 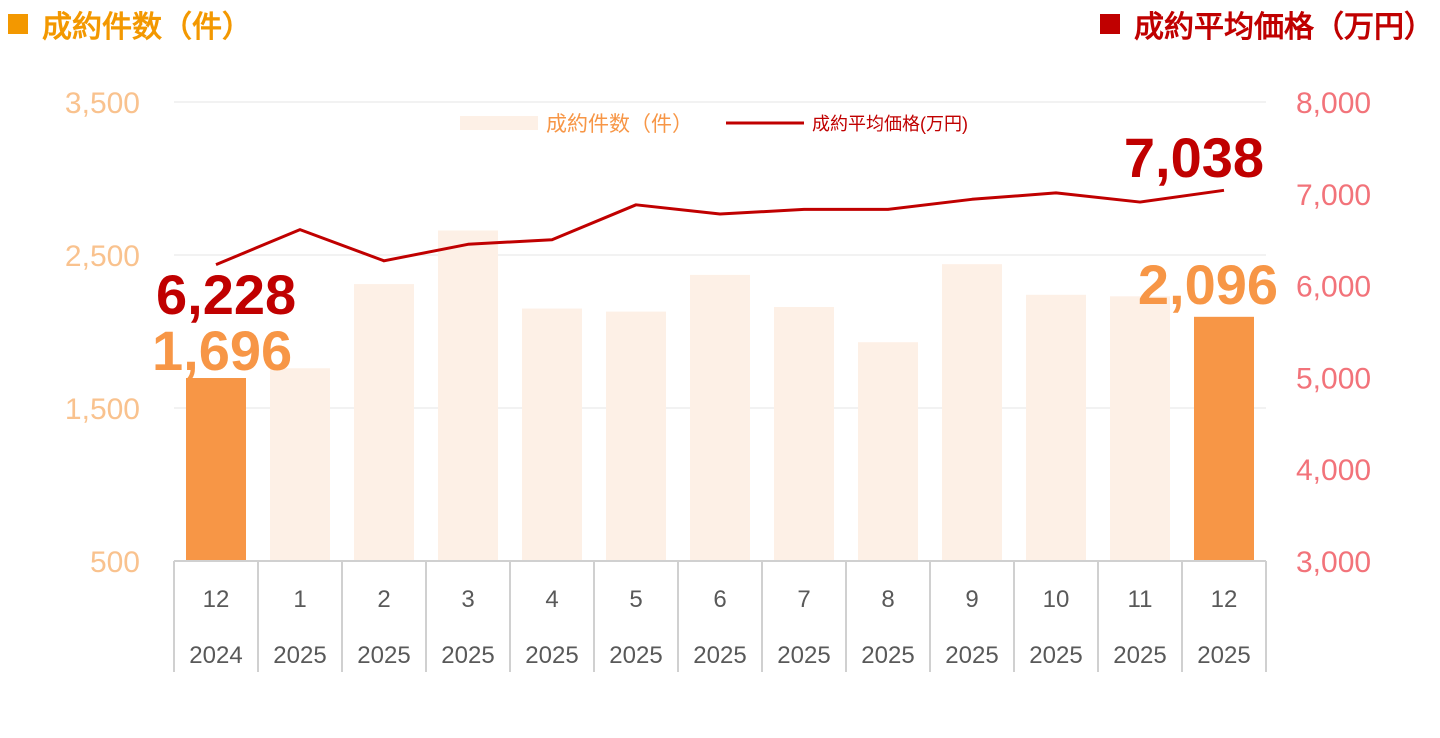 What do you see at coordinates (499, 123) in the screenshot?
I see `legend-bar-swatch` at bounding box center [499, 123].